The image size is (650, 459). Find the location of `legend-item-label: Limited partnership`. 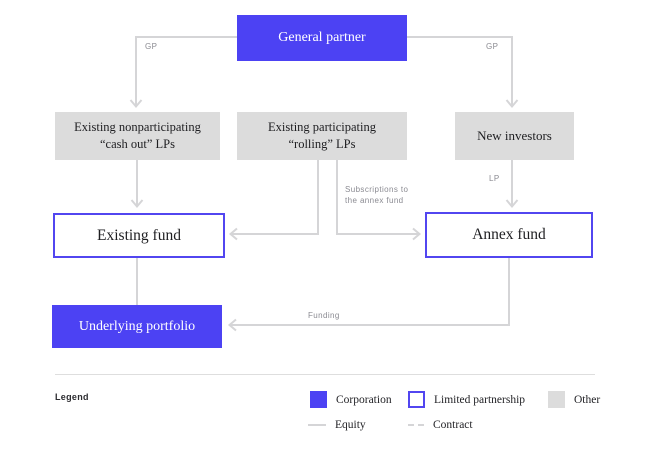

legend-item-label: Limited partnership is located at coordinates (480, 399).